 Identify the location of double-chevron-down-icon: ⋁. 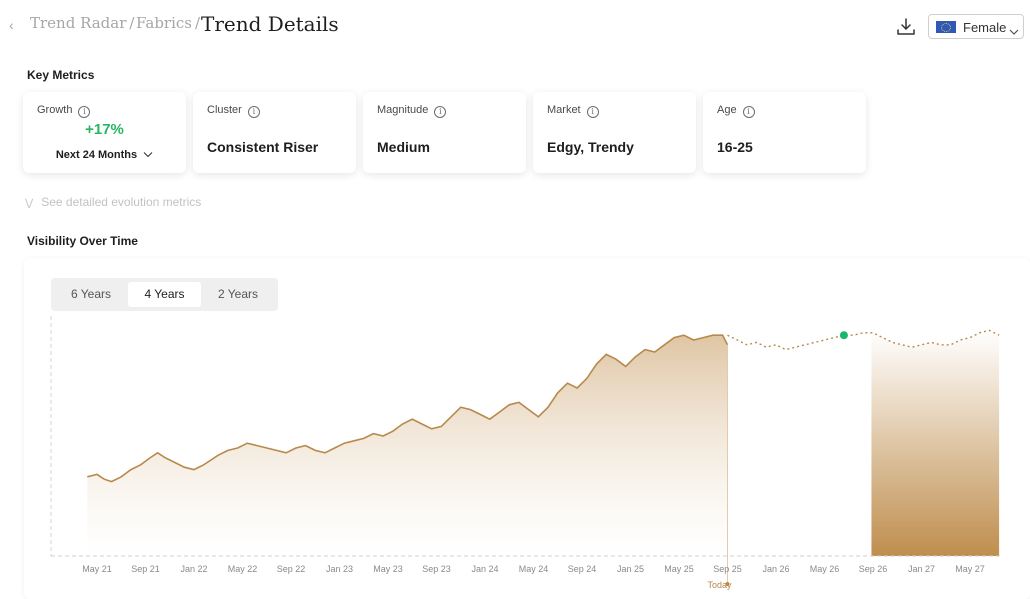
(29, 203).